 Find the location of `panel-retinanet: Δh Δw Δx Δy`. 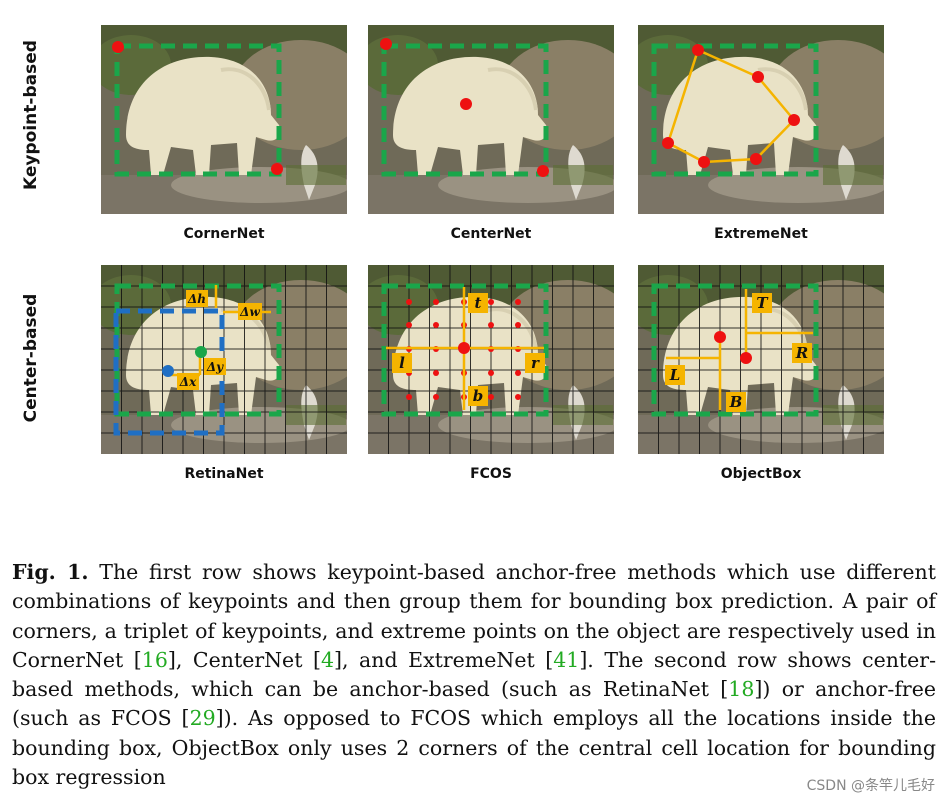

panel-retinanet: Δh Δw Δx Δy is located at coordinates (224, 359).